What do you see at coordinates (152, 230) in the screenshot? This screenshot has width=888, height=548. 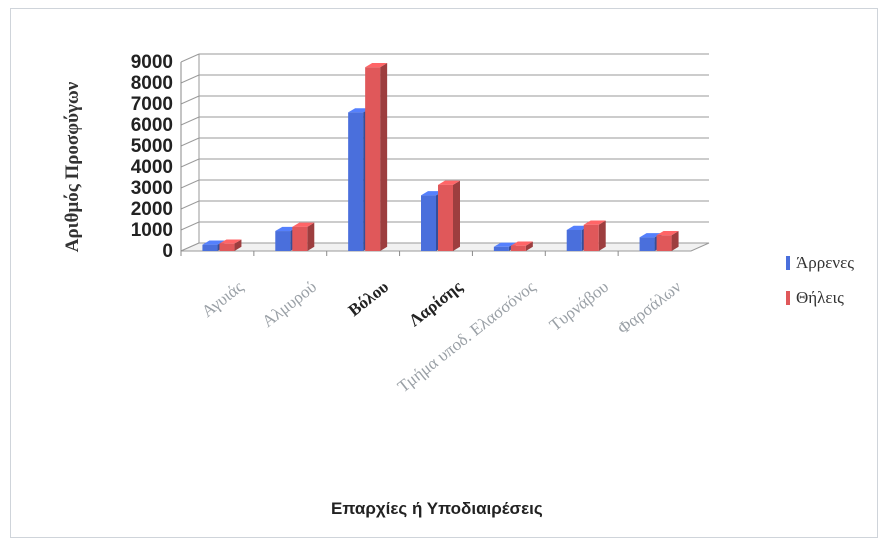 I see `y-tick-label: 1000` at bounding box center [152, 230].